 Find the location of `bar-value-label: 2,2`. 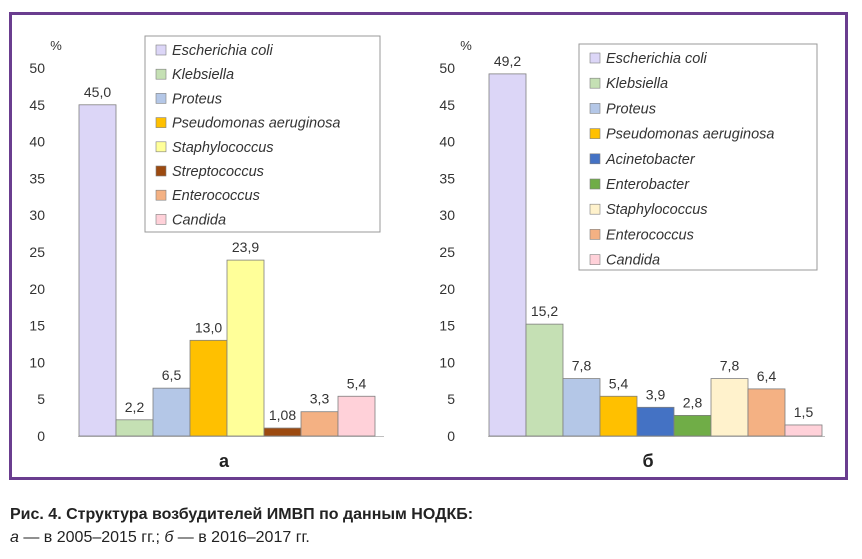

bar-value-label: 2,2 is located at coordinates (135, 407).